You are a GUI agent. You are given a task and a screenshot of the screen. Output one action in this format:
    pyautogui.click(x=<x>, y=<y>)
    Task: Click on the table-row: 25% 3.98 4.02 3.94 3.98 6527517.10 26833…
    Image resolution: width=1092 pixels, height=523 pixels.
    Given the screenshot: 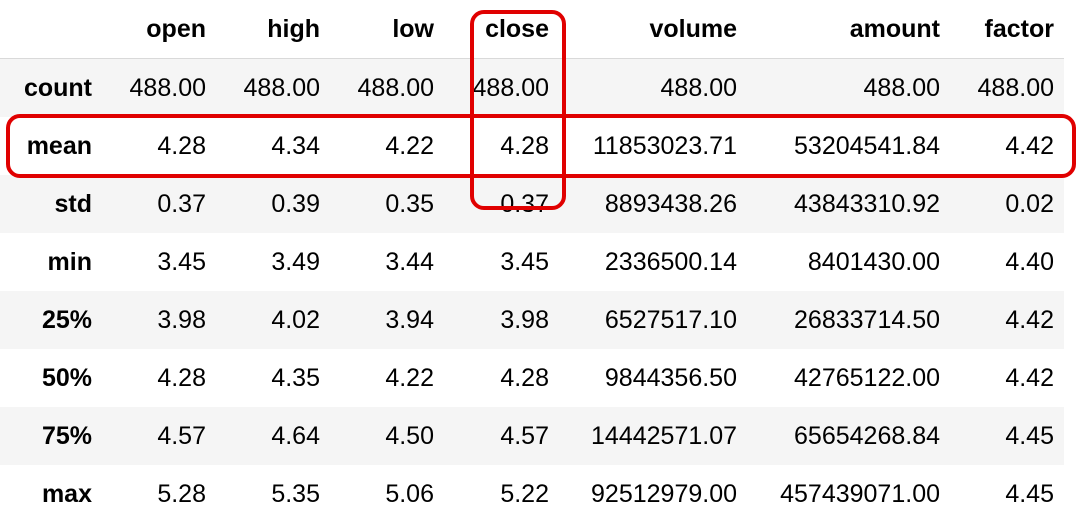 What is the action you would take?
    pyautogui.click(x=532, y=320)
    